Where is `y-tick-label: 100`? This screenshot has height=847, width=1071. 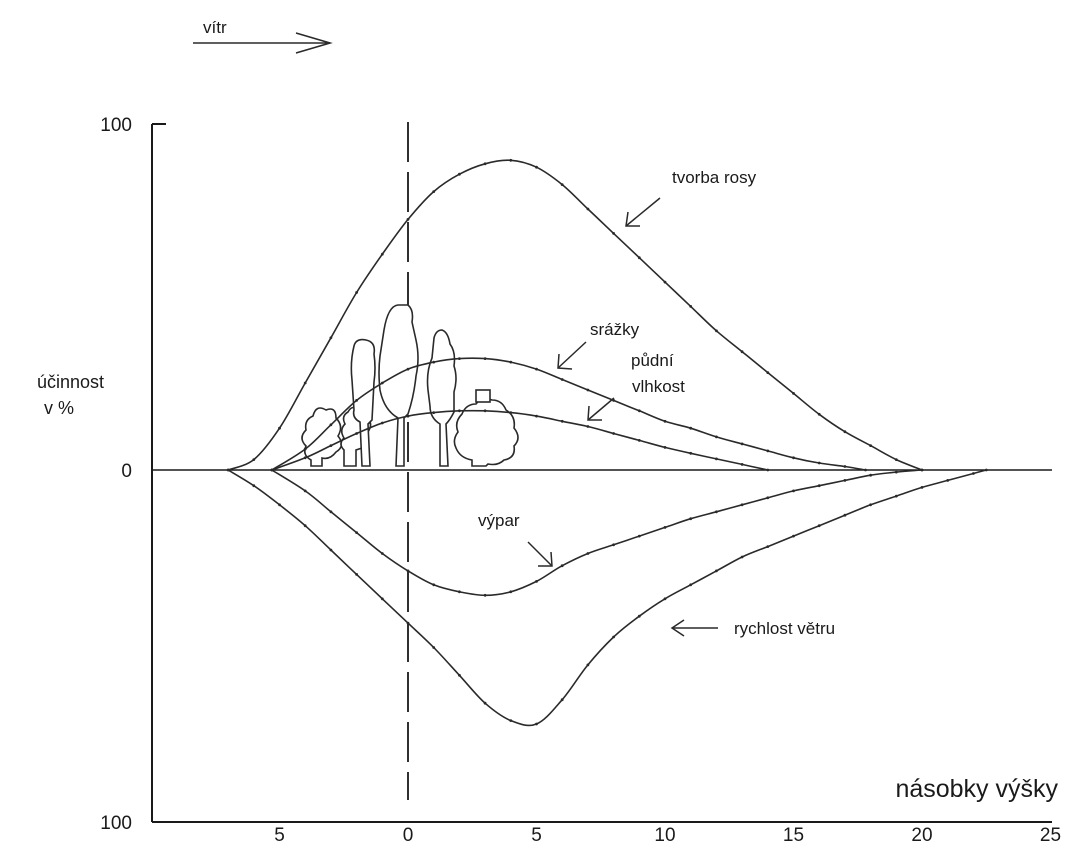
y-tick-label: 100 is located at coordinates (116, 125).